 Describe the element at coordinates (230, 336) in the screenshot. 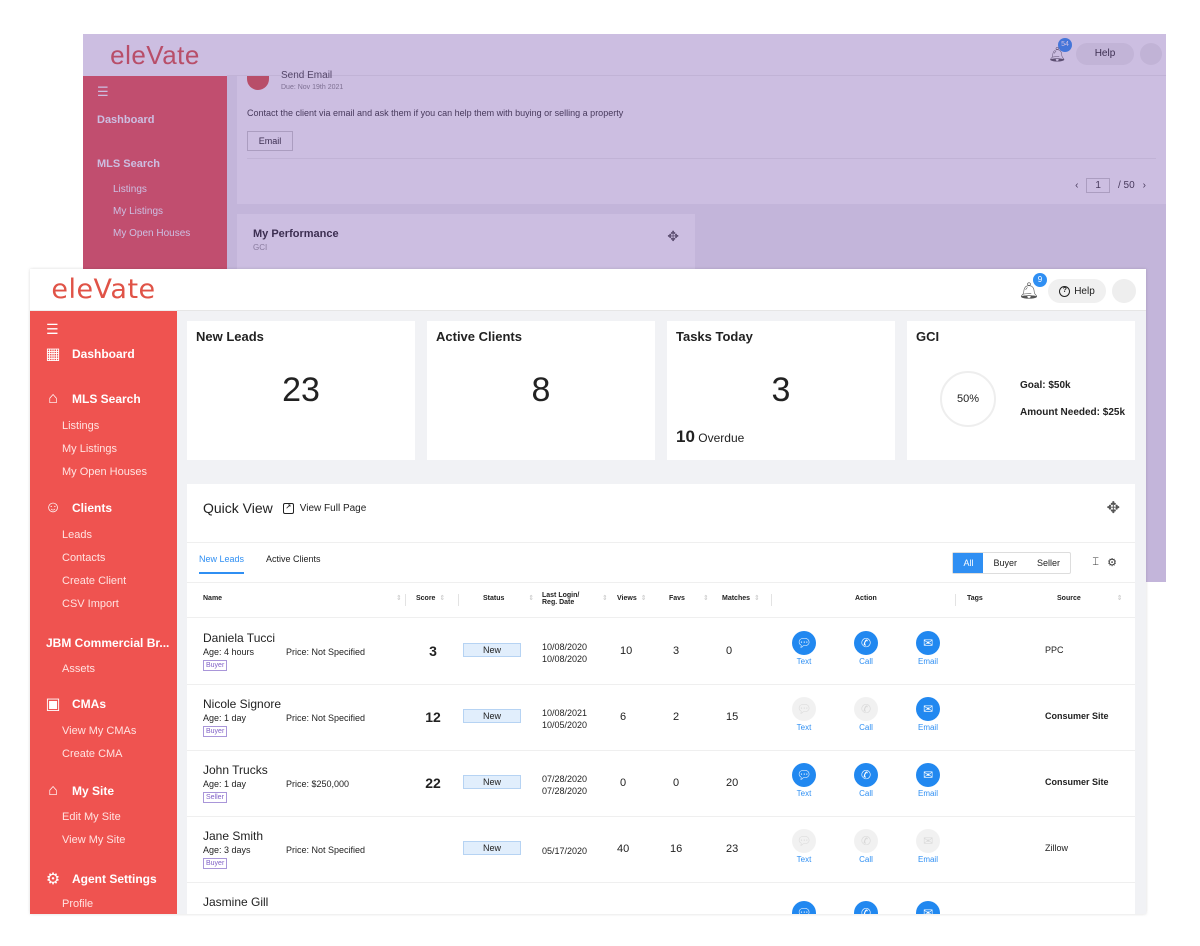

I see `new-leads-title: New Leads` at that location.